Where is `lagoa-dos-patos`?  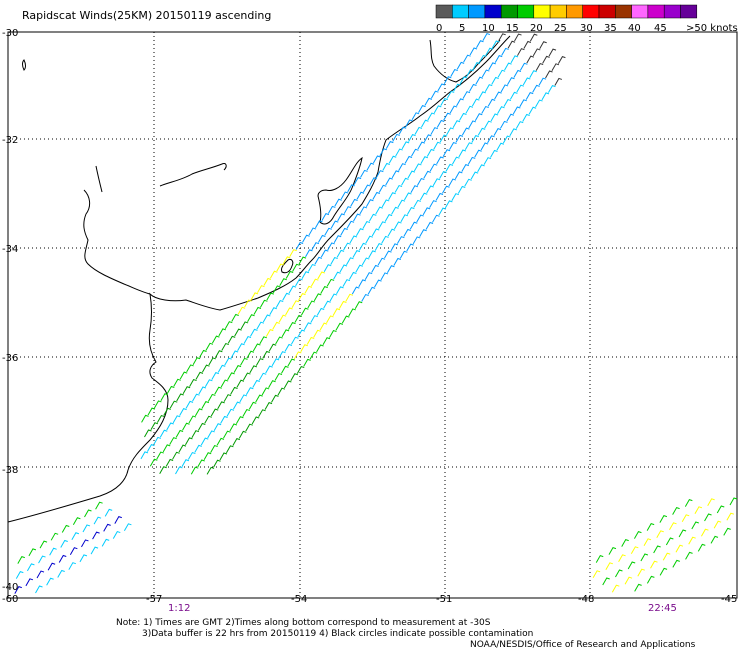 lagoa-dos-patos is located at coordinates (340, 190).